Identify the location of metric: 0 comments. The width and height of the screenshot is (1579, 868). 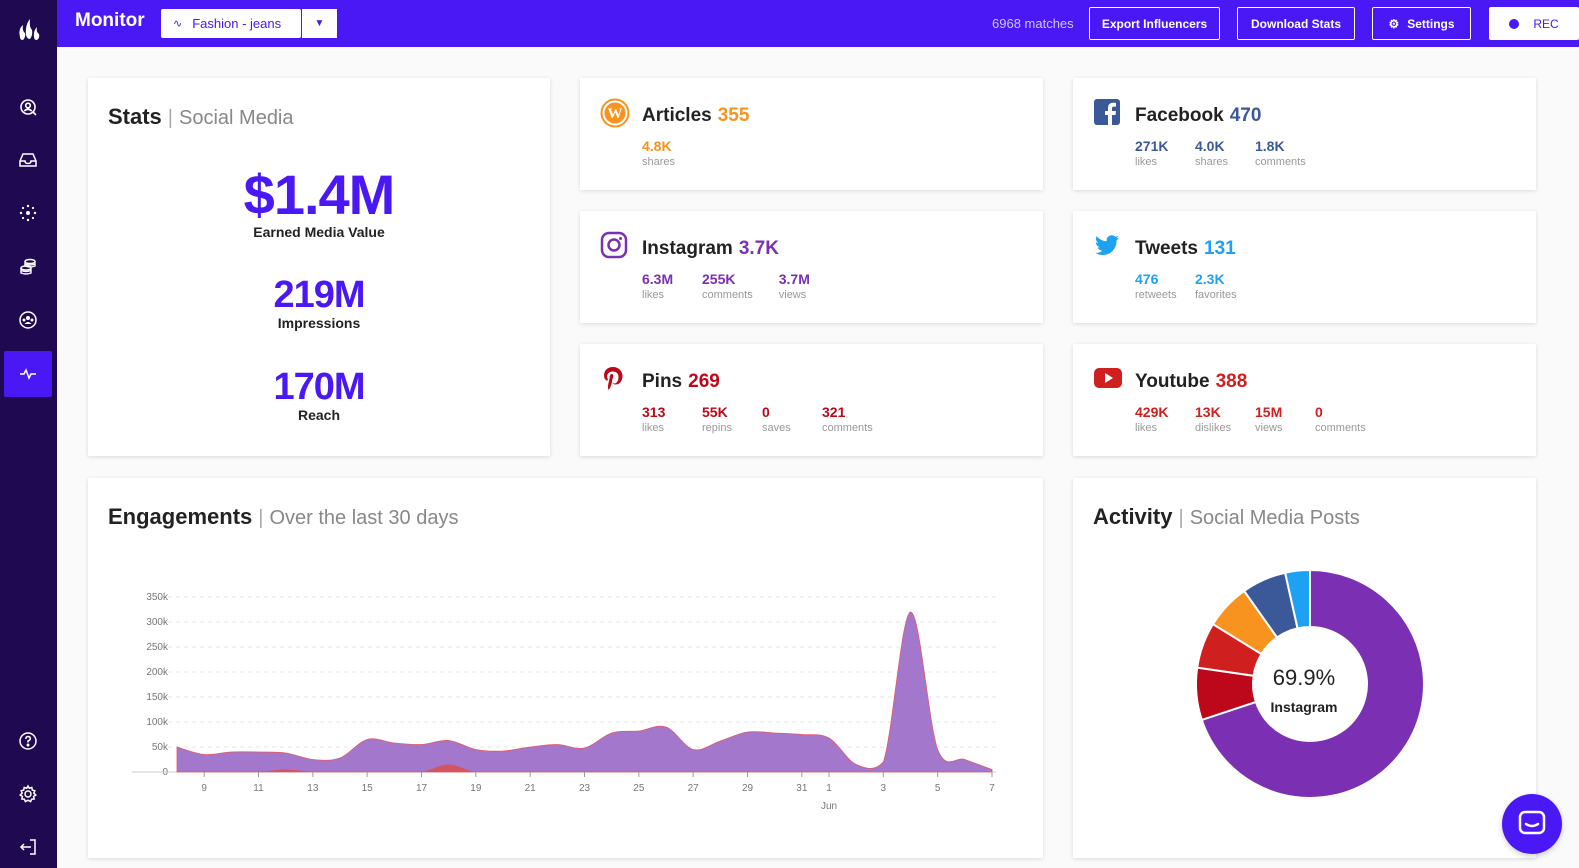
(1340, 419).